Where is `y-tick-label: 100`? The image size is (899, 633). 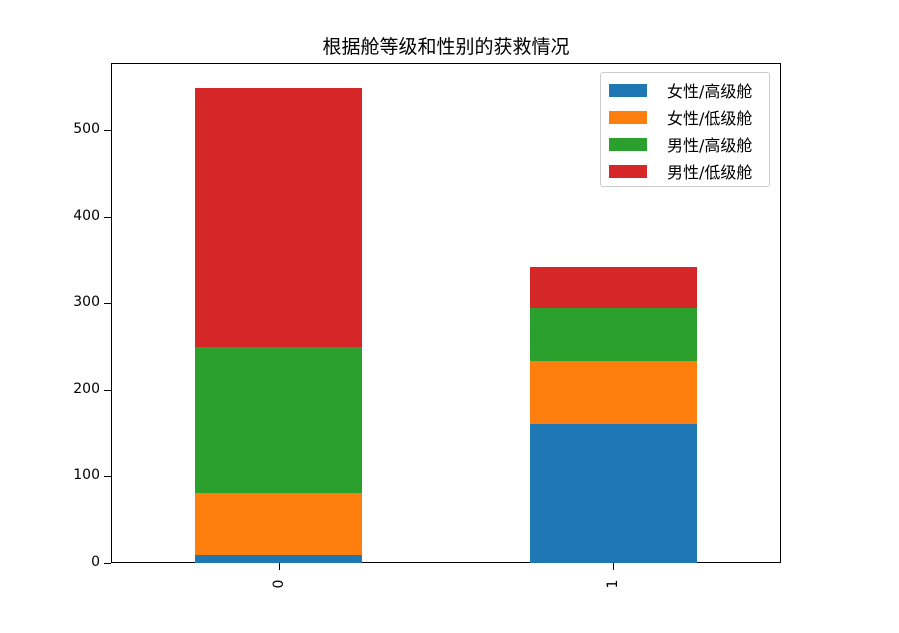 y-tick-label: 100 is located at coordinates (86, 475).